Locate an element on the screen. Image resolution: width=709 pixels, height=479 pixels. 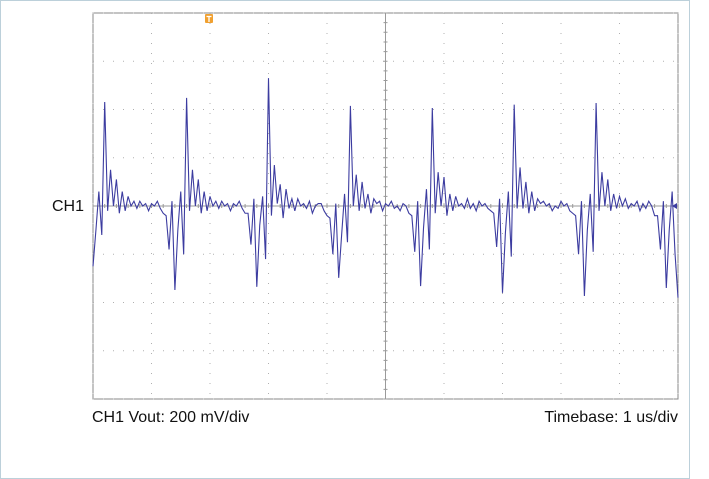
timebase: Timebase: 1 us/div is located at coordinates (611, 417).